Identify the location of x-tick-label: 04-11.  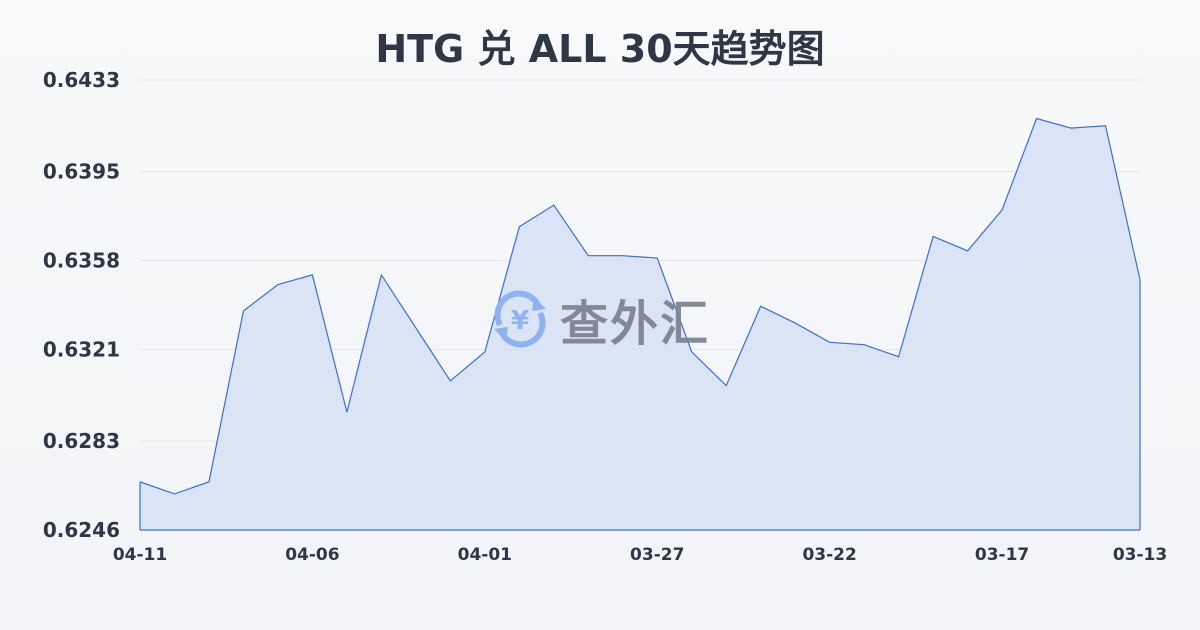
(140, 555).